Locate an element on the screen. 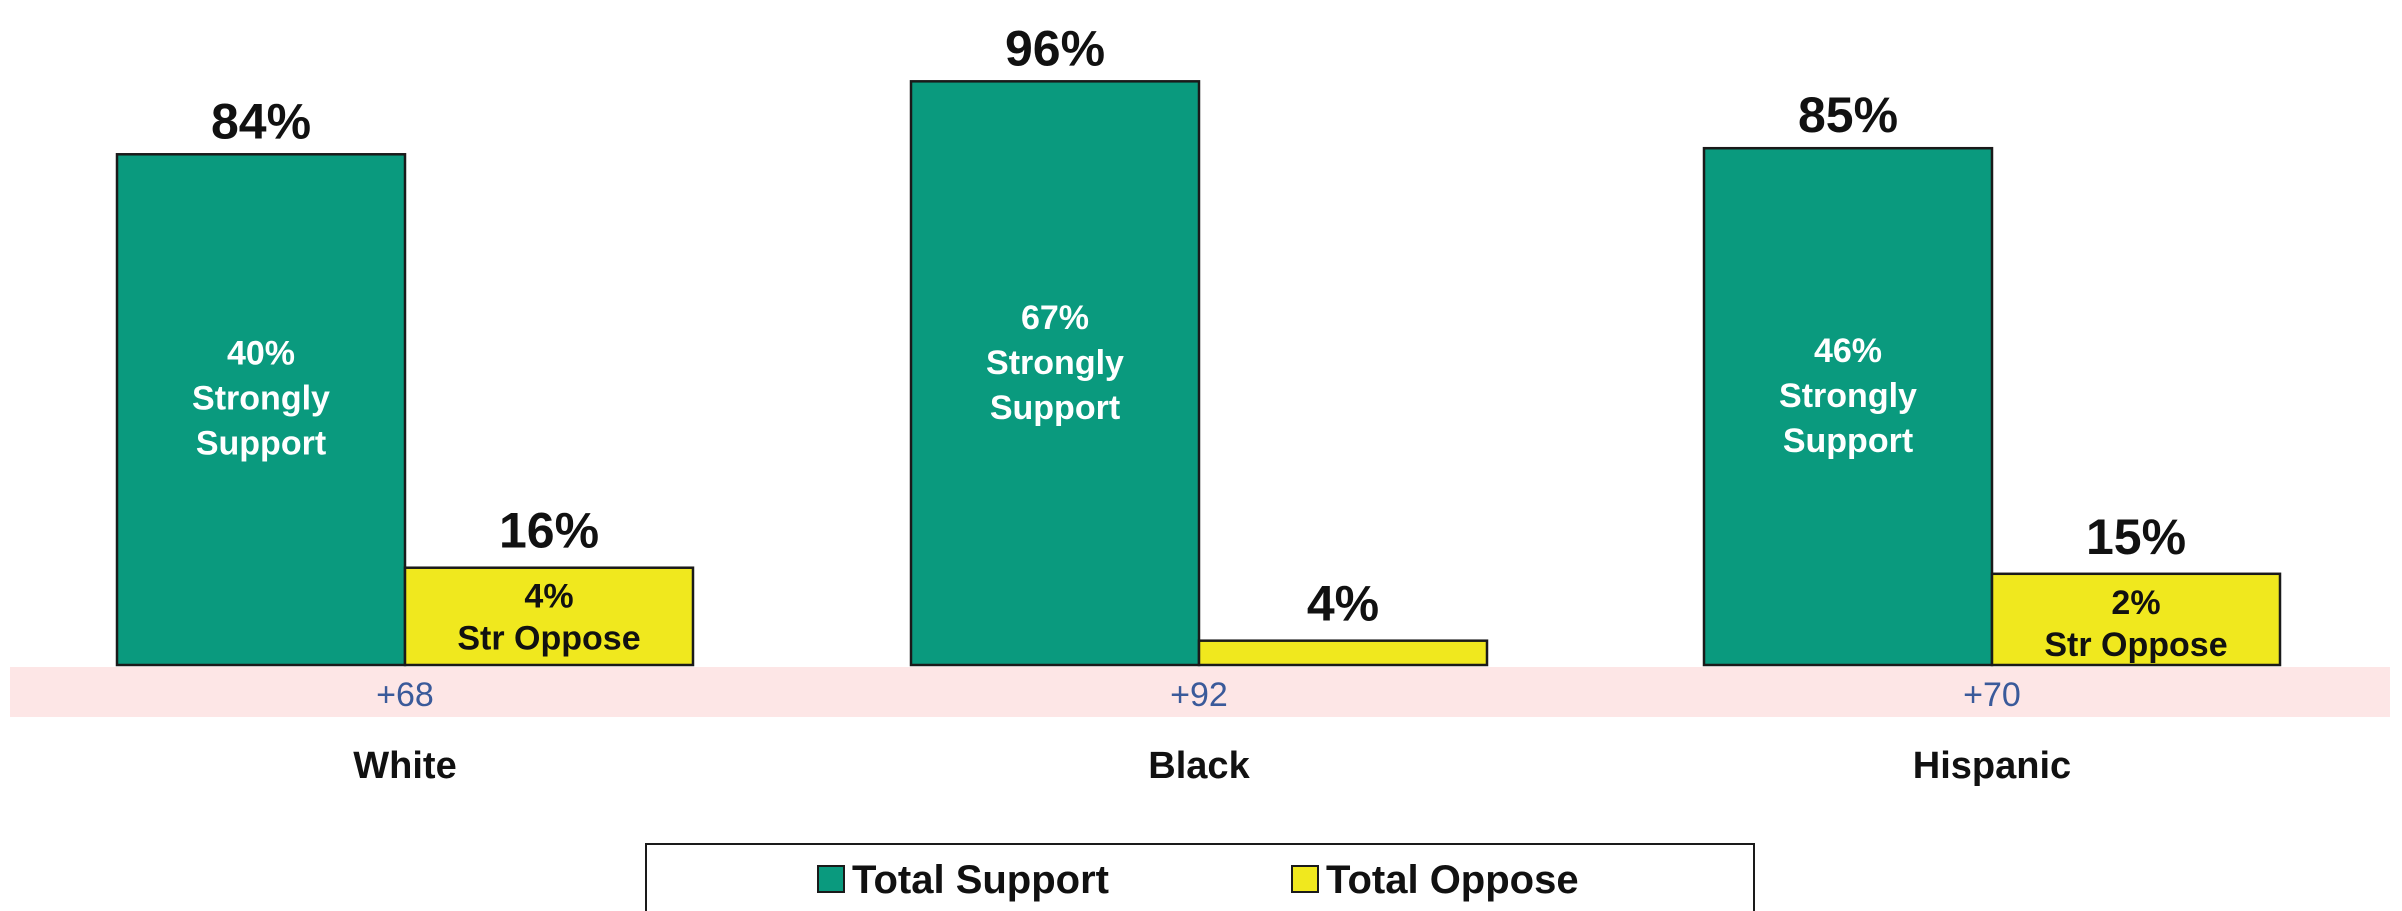 The image size is (2402, 911). legend-label-support: Total Support is located at coordinates (980, 880).